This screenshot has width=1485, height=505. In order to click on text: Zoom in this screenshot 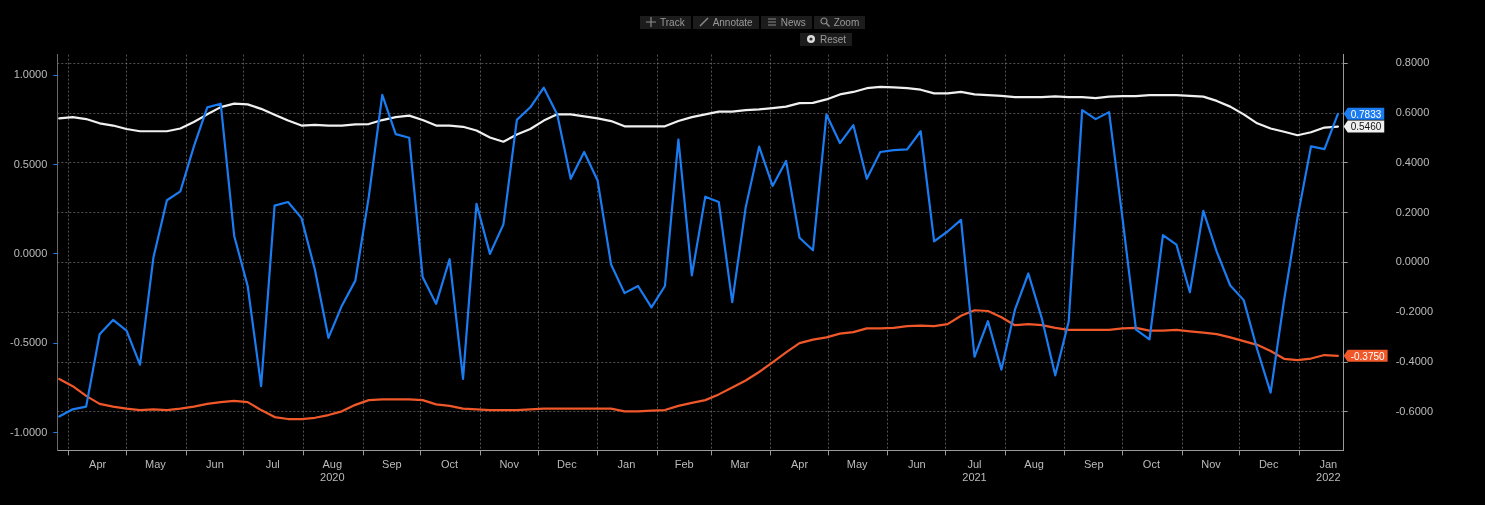, I will do `click(846, 22)`.